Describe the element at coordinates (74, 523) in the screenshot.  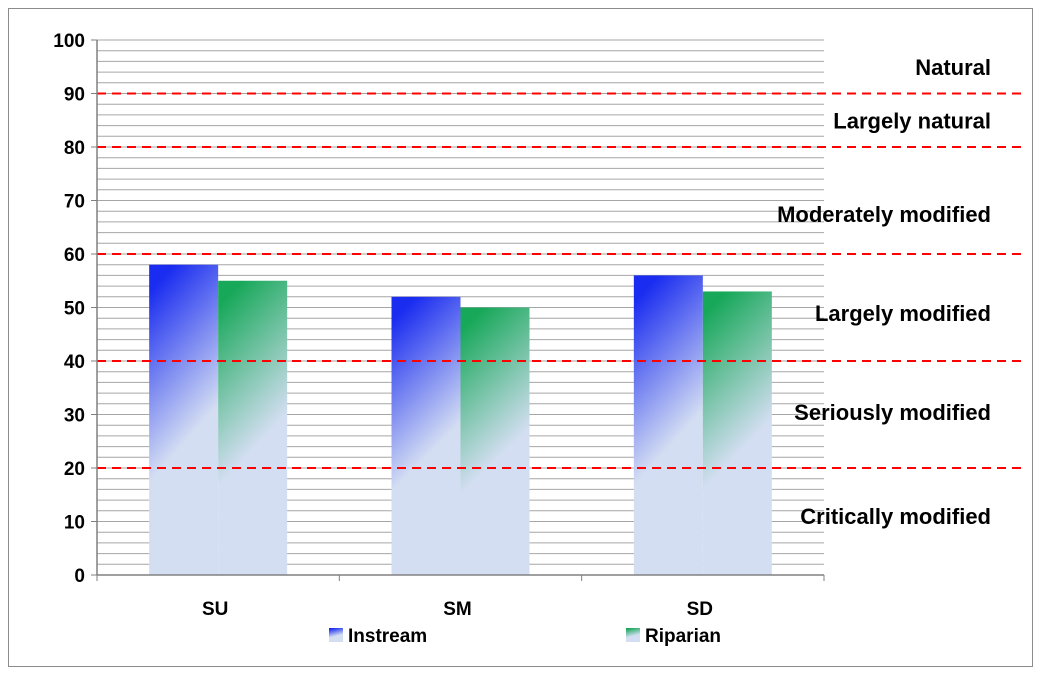
I see `y-tick-label: 10` at that location.